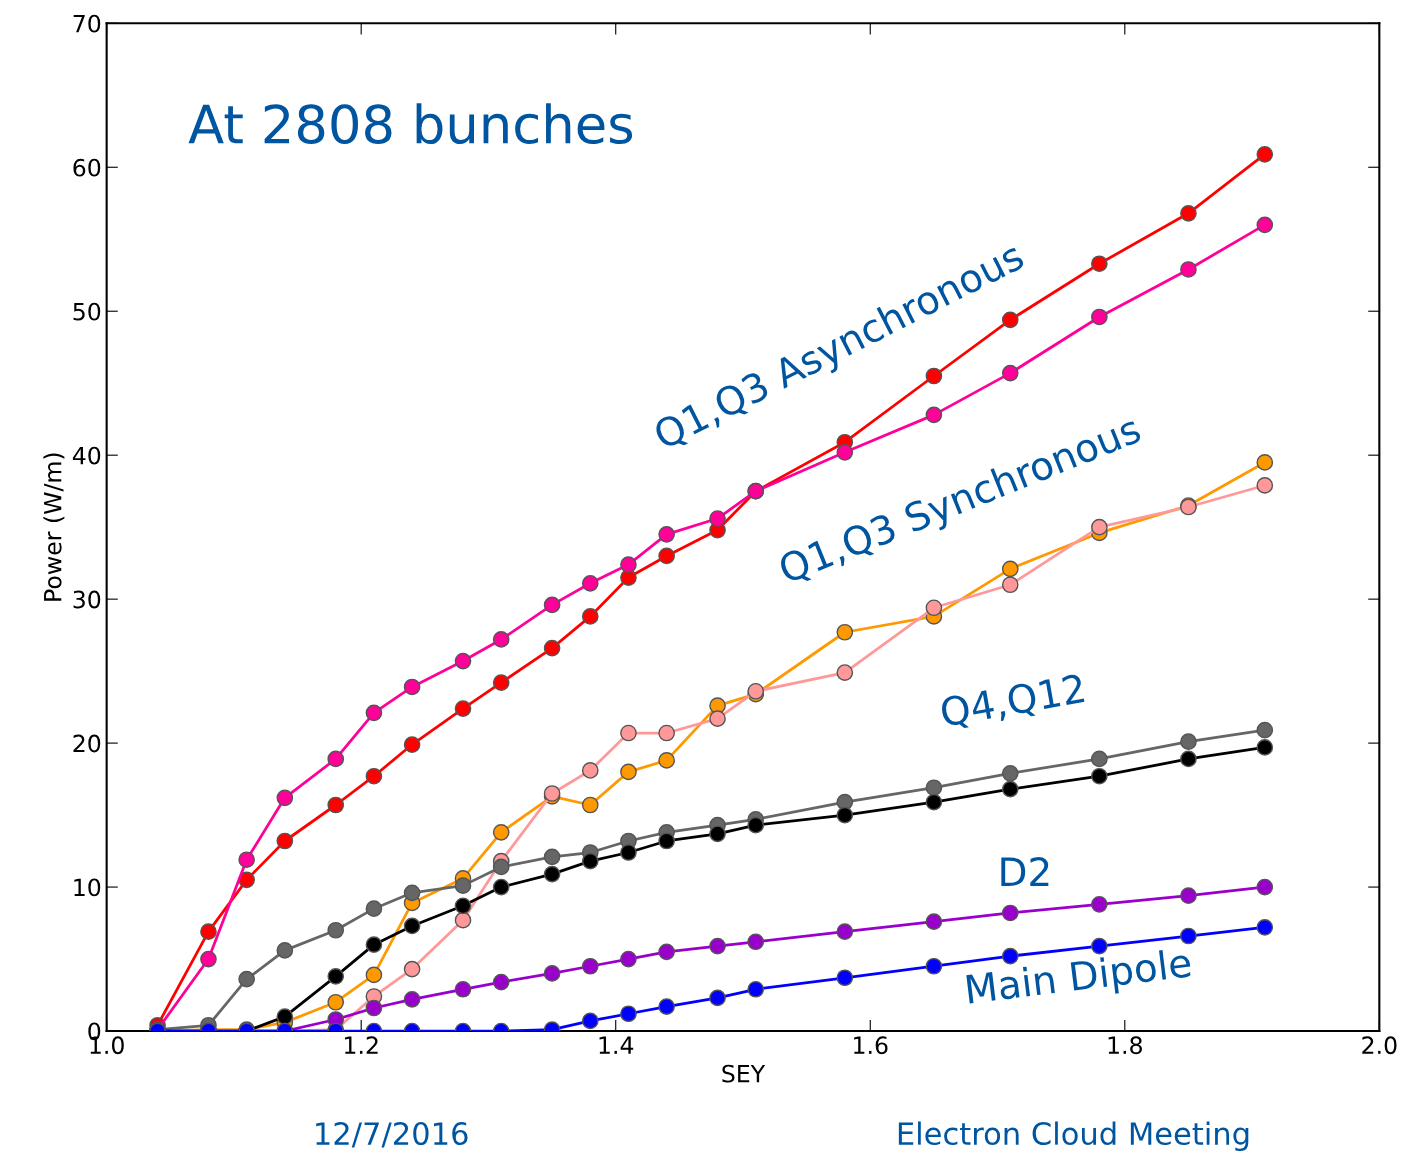  Describe the element at coordinates (871, 1045) in the screenshot. I see `x-tick-label: 1.6` at that location.